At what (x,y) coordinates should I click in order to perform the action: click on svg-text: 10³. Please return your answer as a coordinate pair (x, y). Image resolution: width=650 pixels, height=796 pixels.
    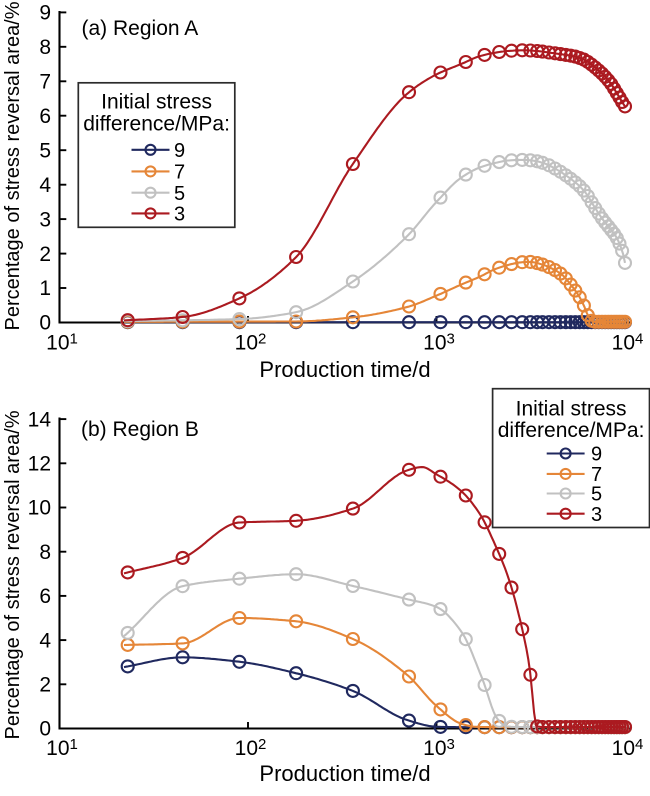
    Looking at the image, I should click on (439, 343).